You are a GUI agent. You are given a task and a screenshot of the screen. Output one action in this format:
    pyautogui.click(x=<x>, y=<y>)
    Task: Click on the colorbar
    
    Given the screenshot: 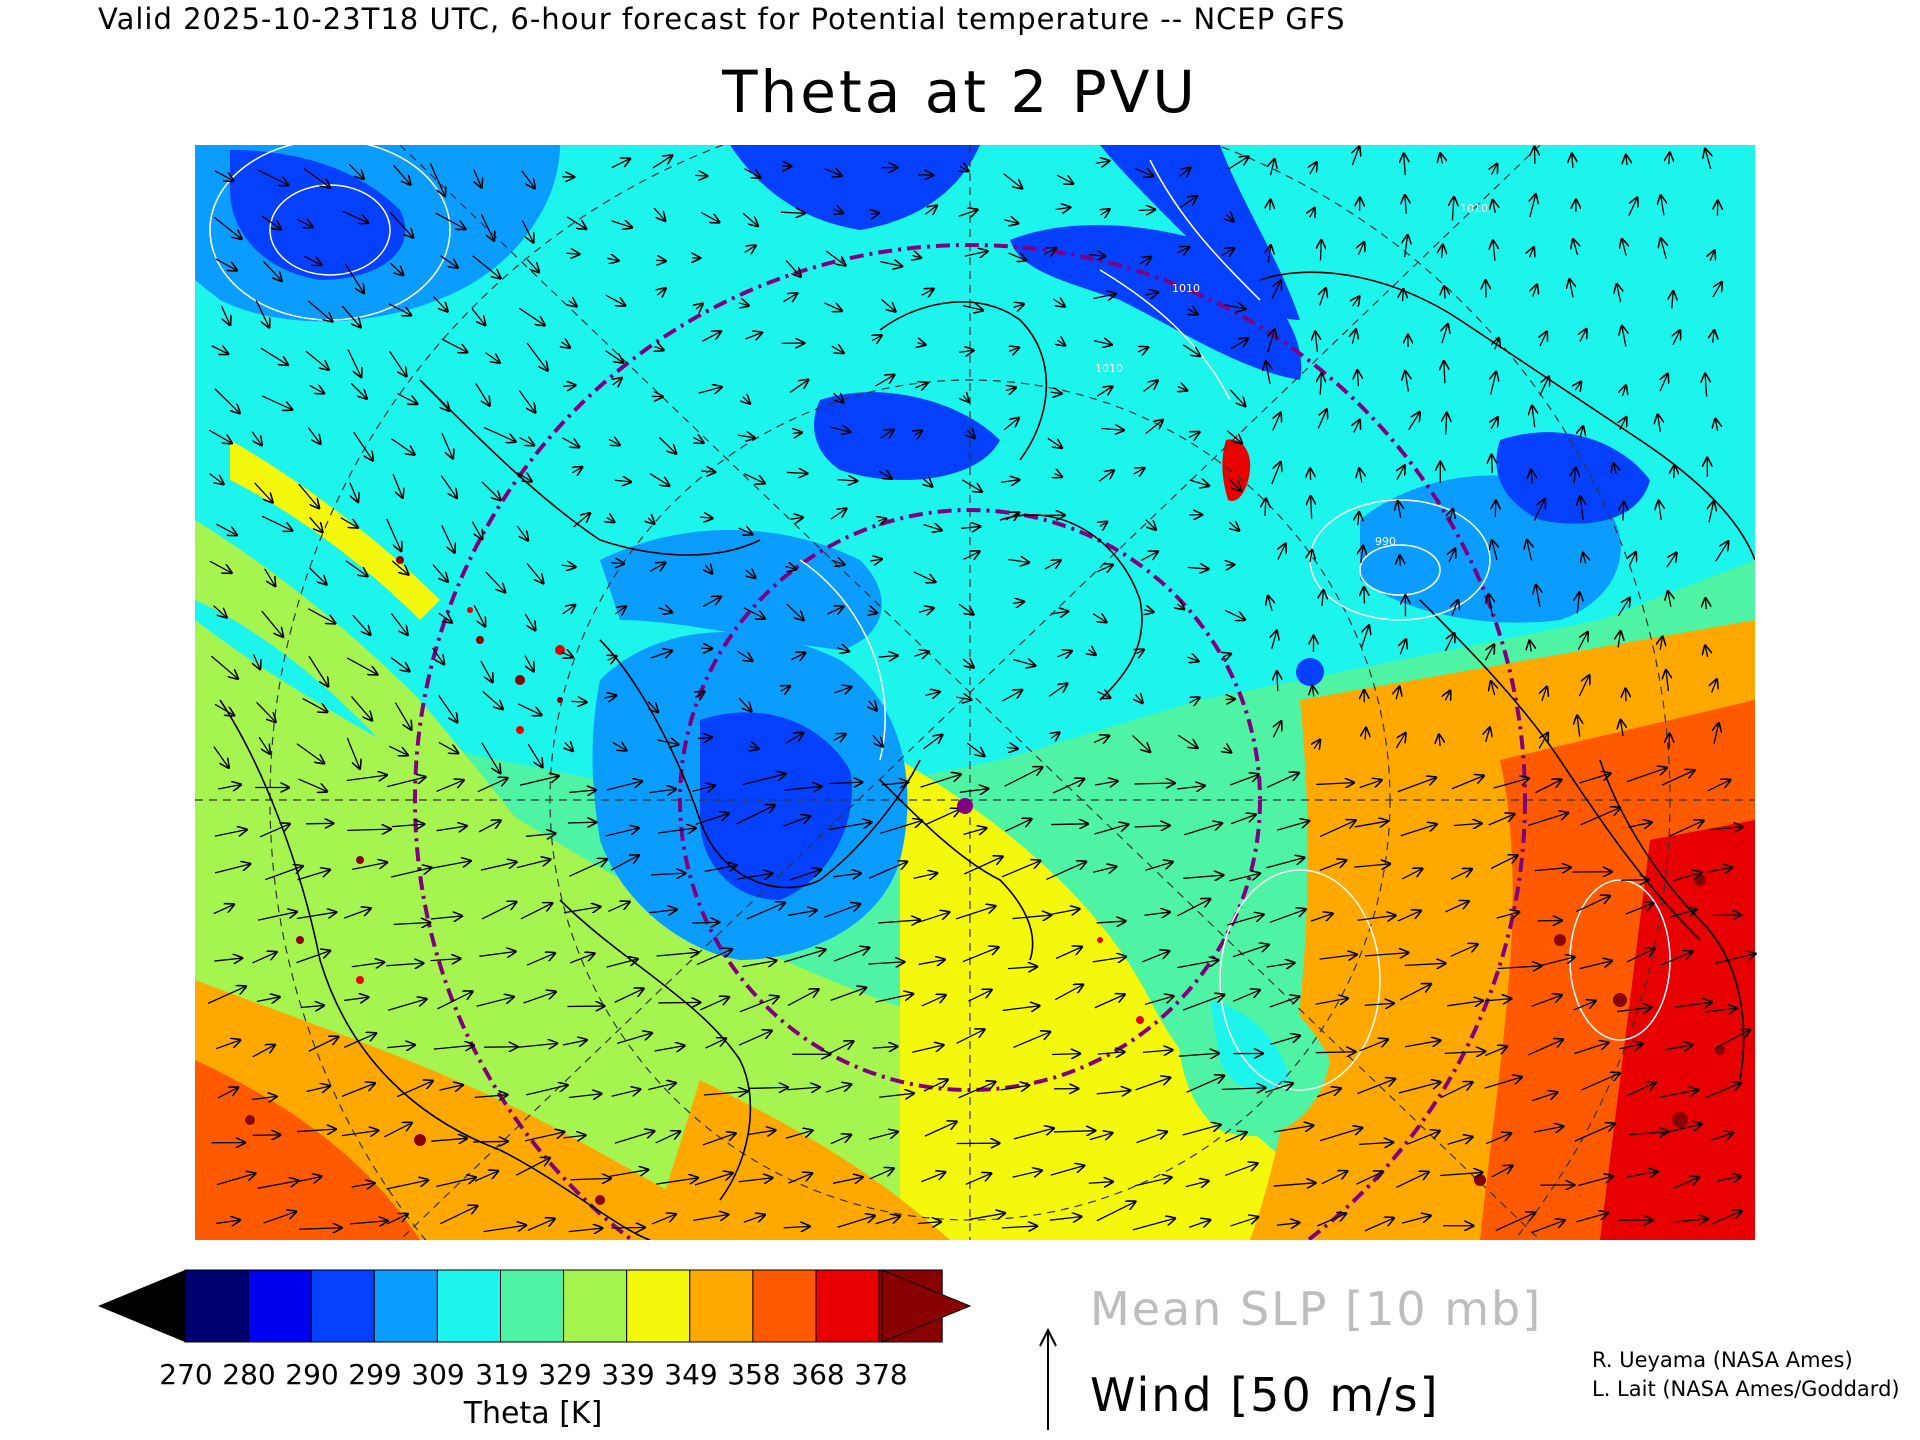 What is the action you would take?
    pyautogui.click(x=535, y=1306)
    